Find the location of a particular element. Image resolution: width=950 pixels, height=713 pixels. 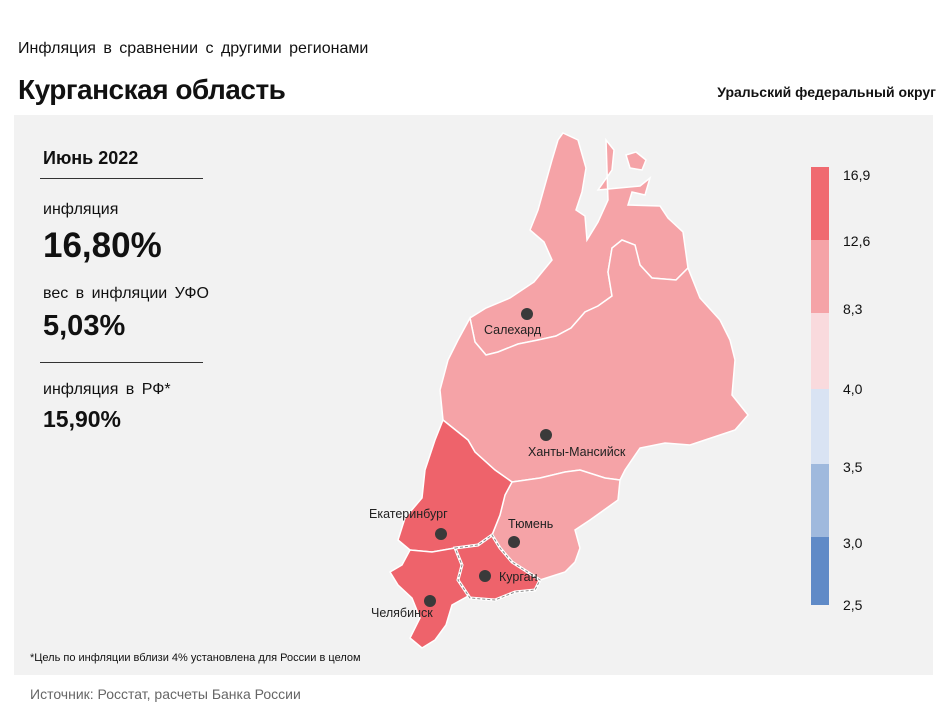

city-label-chelyabinsk: Челябинск is located at coordinates (402, 613).